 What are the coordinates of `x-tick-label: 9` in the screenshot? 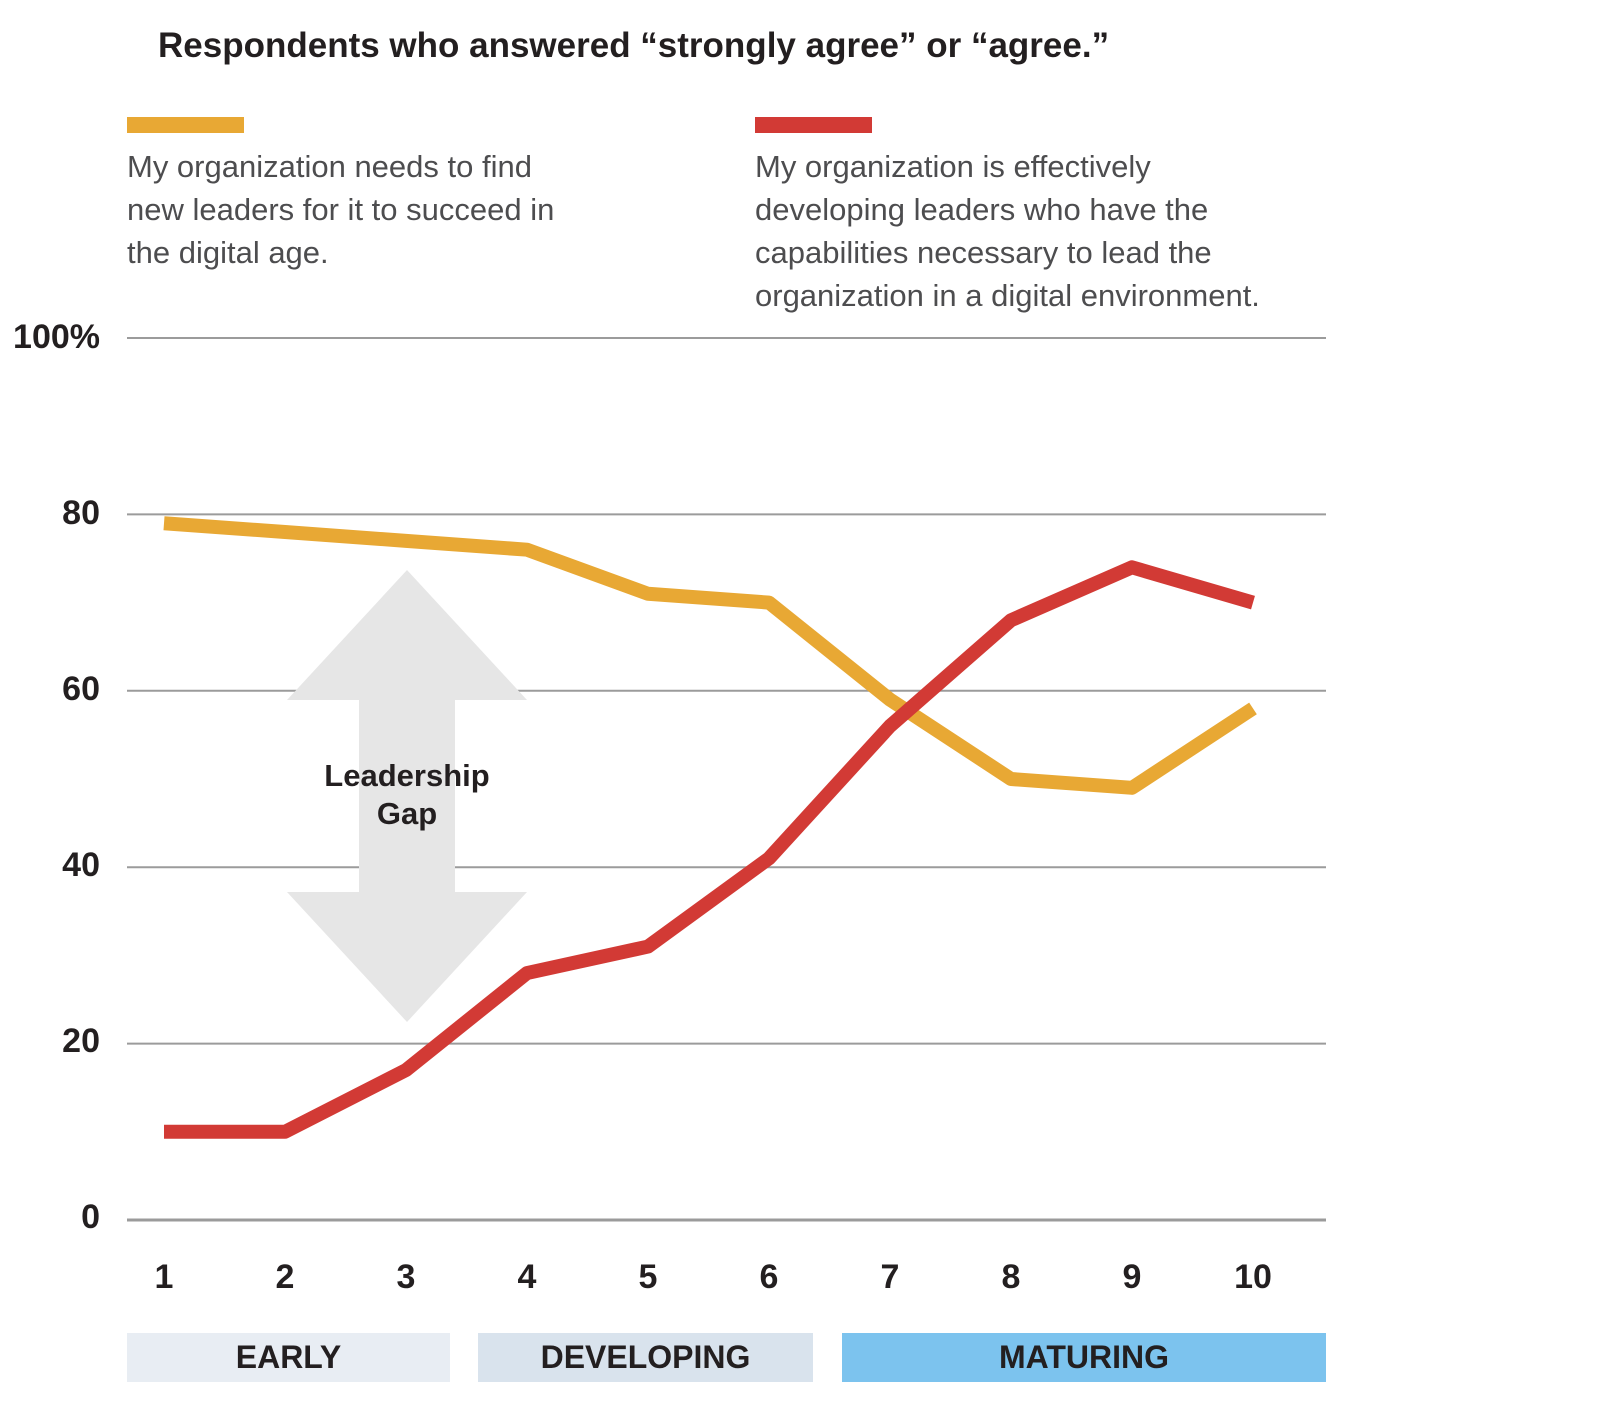 It's located at (1132, 1277).